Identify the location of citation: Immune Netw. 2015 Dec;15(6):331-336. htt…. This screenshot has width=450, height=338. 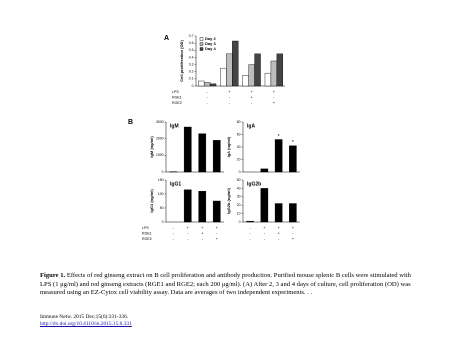
(86, 321).